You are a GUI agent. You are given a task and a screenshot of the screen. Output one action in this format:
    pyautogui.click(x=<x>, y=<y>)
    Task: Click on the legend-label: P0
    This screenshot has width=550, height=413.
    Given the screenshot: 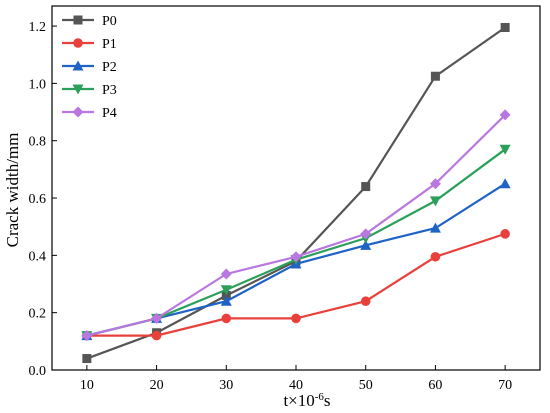 What is the action you would take?
    pyautogui.click(x=109, y=21)
    